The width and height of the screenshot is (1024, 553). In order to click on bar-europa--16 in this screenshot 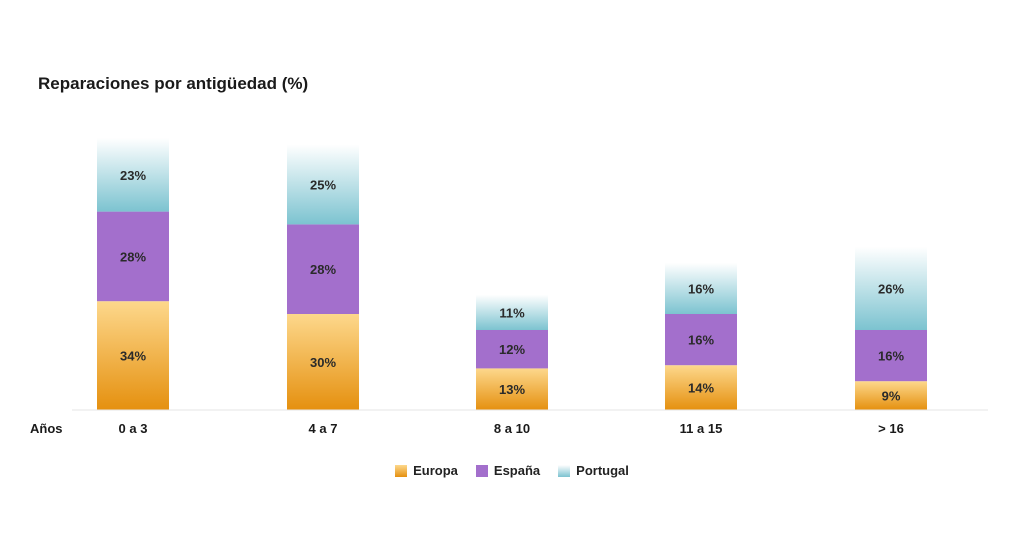, I will do `click(891, 395)`.